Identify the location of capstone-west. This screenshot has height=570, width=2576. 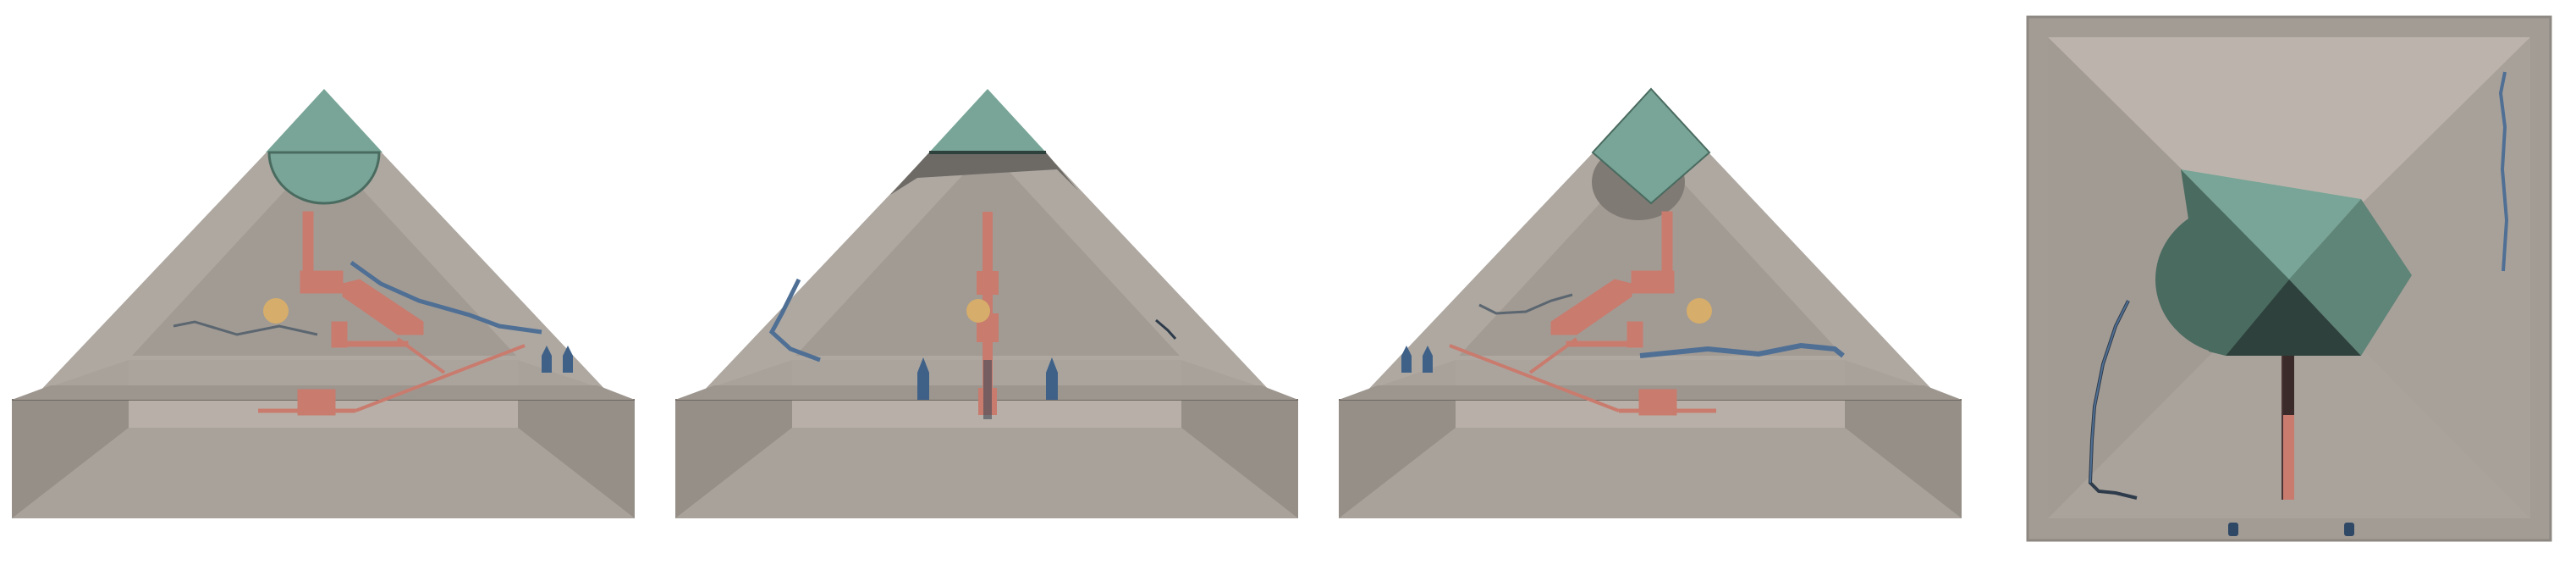
(2235, 262).